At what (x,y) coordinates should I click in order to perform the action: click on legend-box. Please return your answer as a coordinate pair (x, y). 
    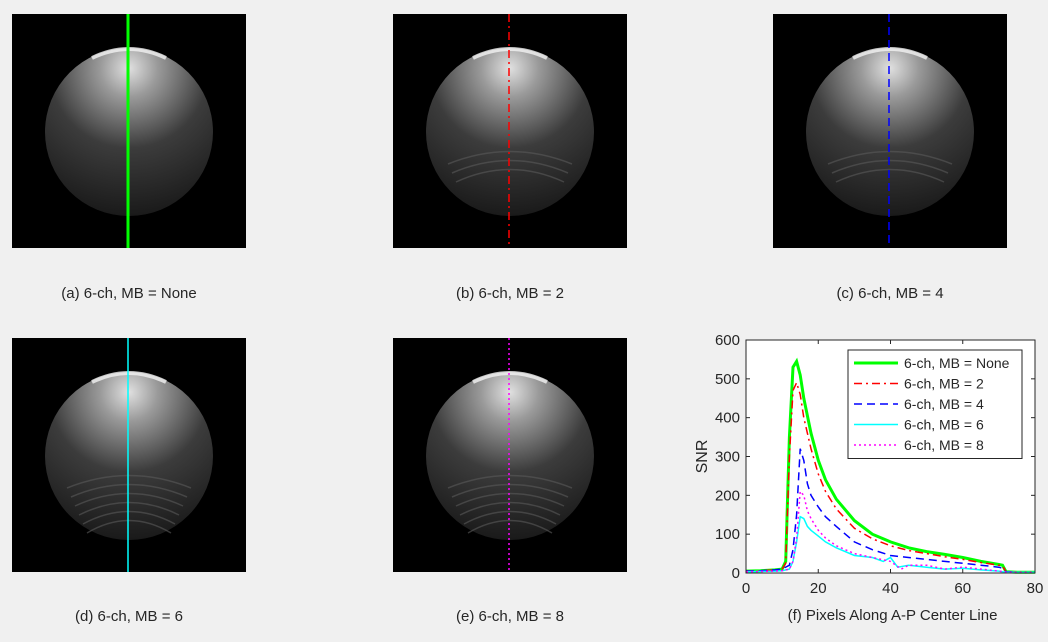
    Looking at the image, I should click on (935, 404).